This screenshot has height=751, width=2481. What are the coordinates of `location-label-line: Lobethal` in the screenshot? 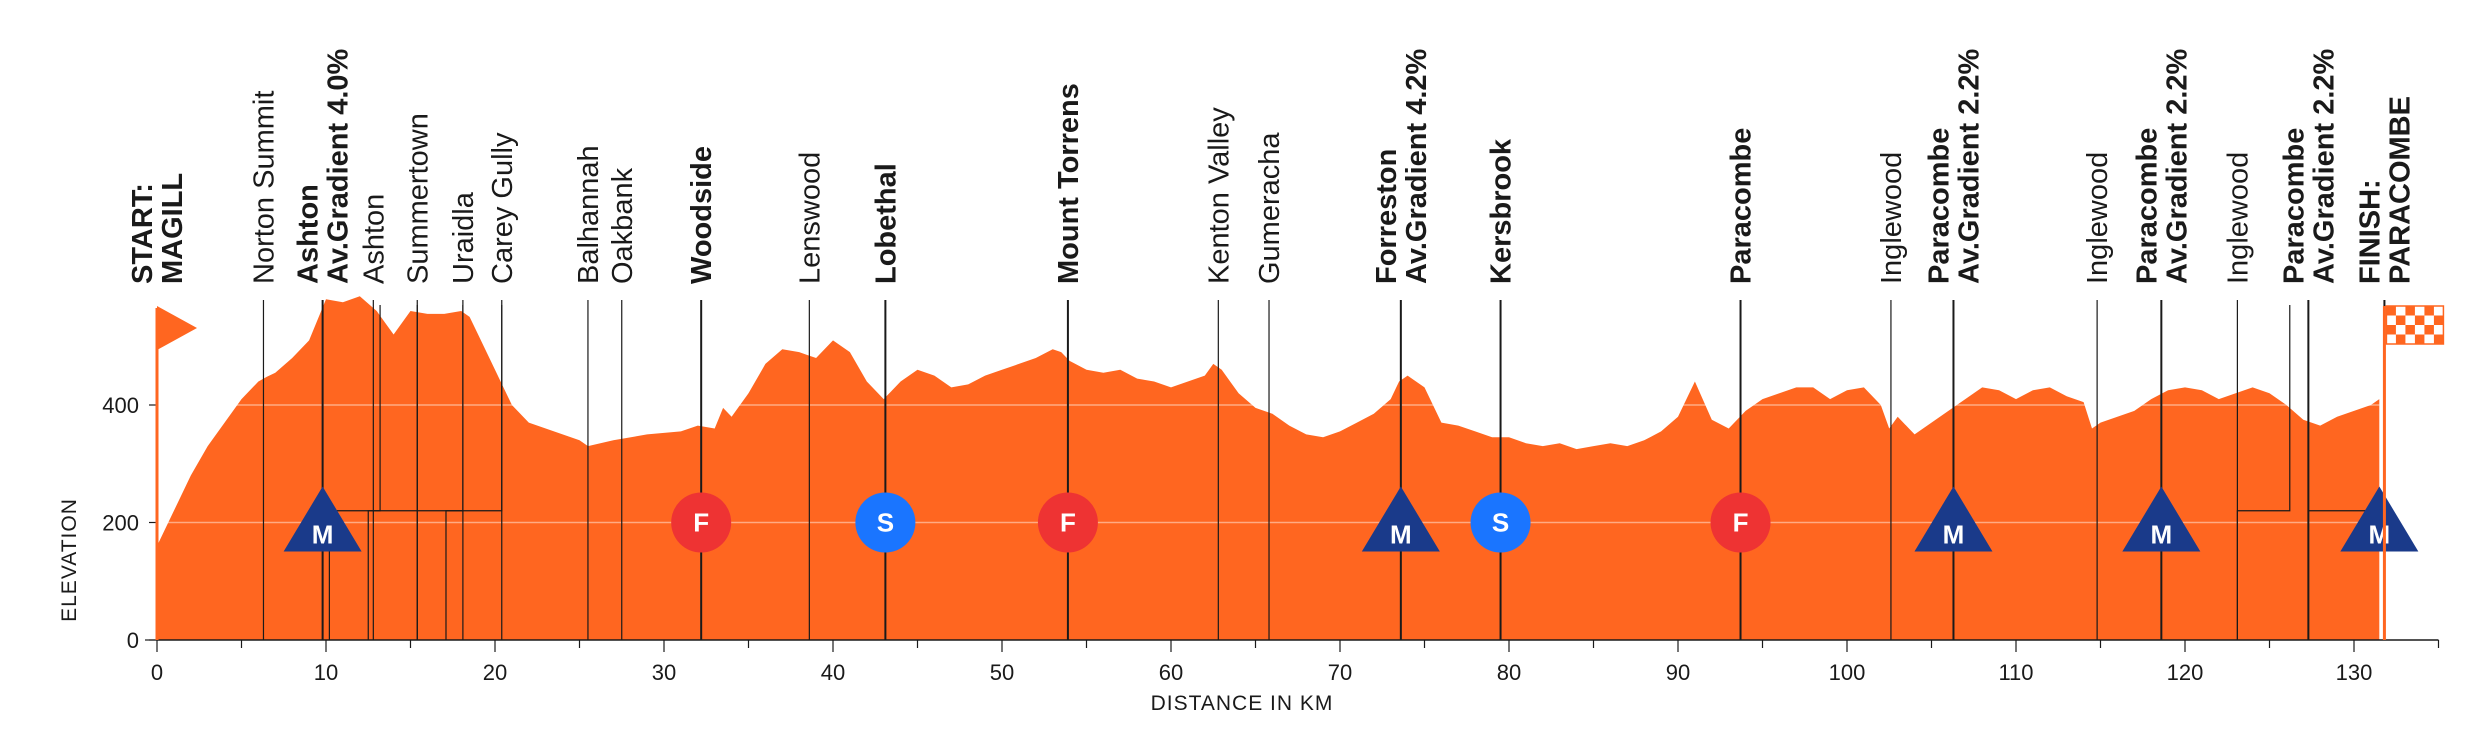 It's located at (886, 223).